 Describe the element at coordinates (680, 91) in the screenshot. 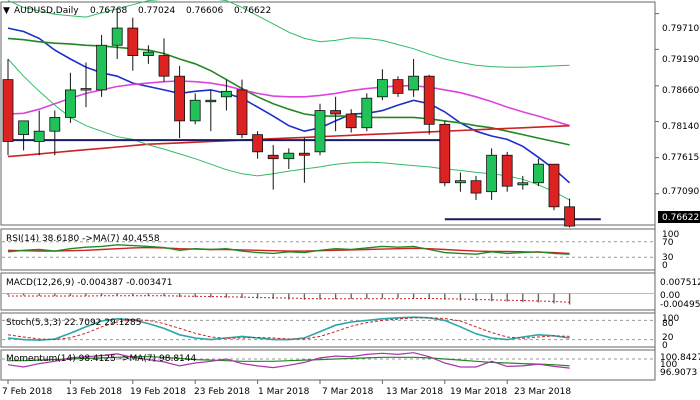

I see `price-tick-label: 0.78660` at that location.